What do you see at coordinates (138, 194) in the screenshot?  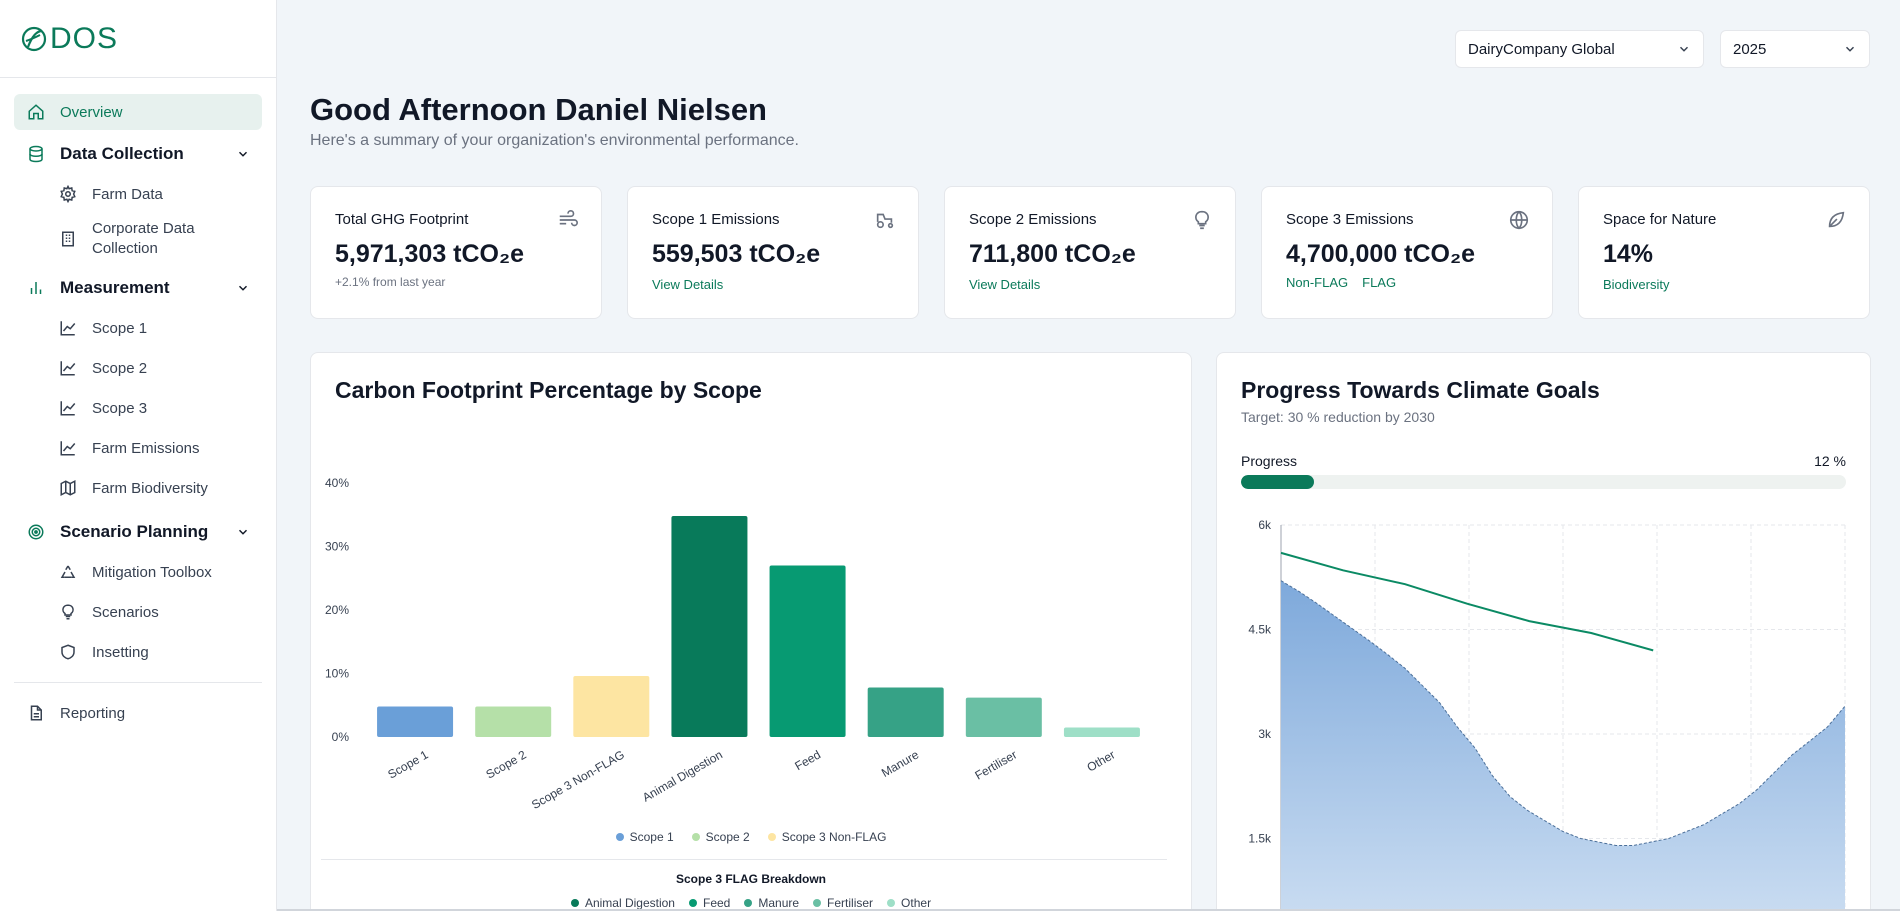 I see `sidebar-item-farm-data: Farm Data` at bounding box center [138, 194].